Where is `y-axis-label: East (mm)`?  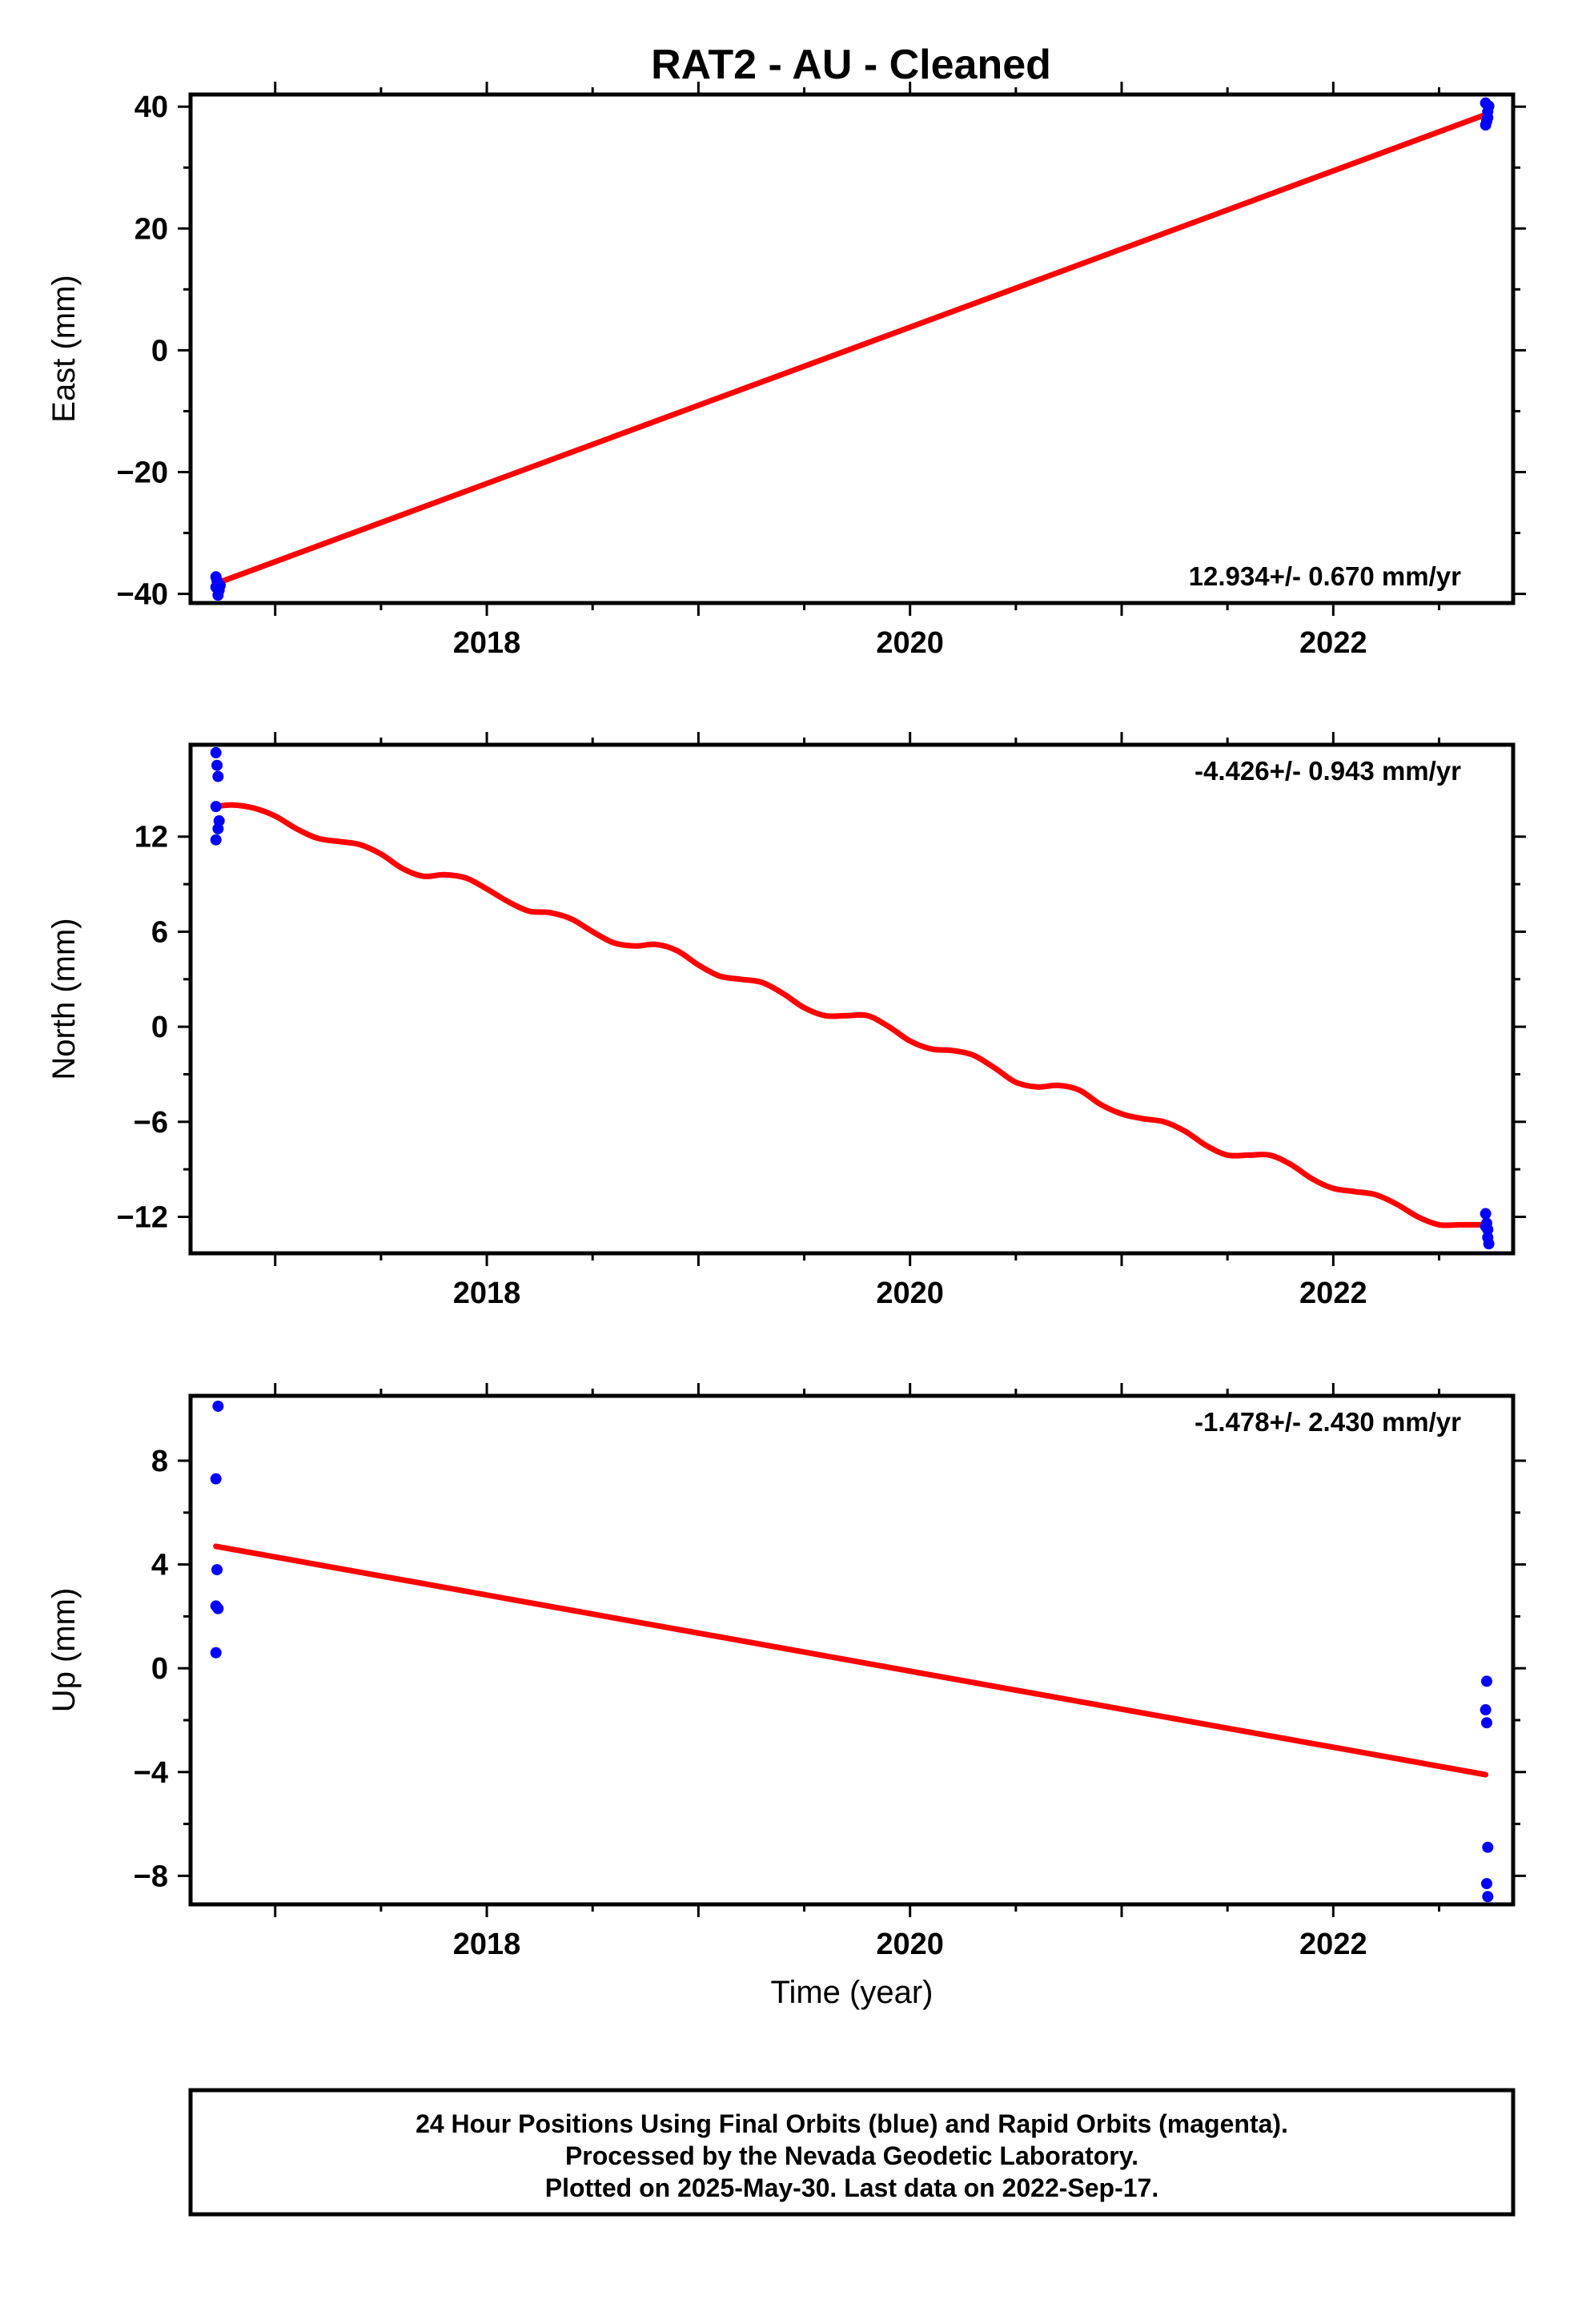 y-axis-label: East (mm) is located at coordinates (64, 348).